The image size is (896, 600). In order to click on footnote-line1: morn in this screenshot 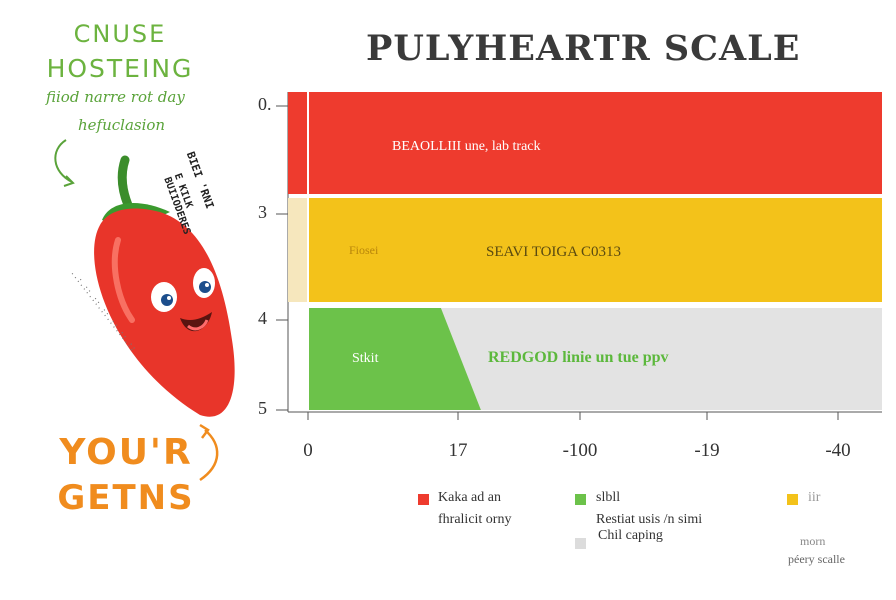, I will do `click(813, 541)`.